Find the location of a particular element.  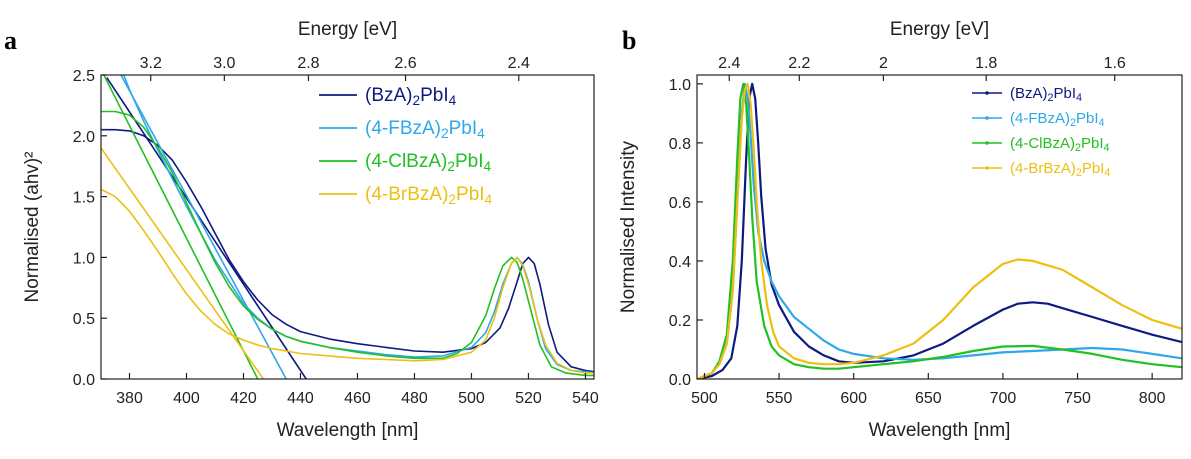

panel-a-ytick-label-1: 0.5 is located at coordinates (84, 319).